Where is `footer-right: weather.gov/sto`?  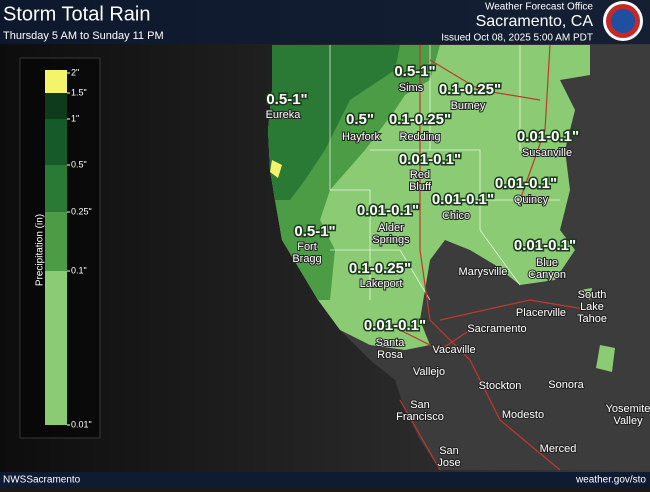
footer-right: weather.gov/sto is located at coordinates (610, 480).